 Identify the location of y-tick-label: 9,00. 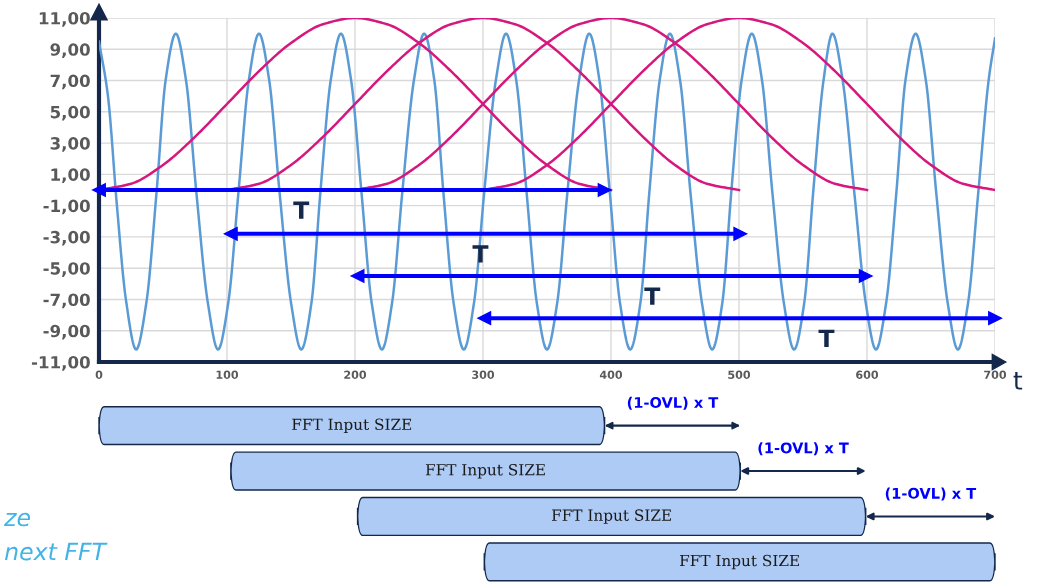
(70, 50).